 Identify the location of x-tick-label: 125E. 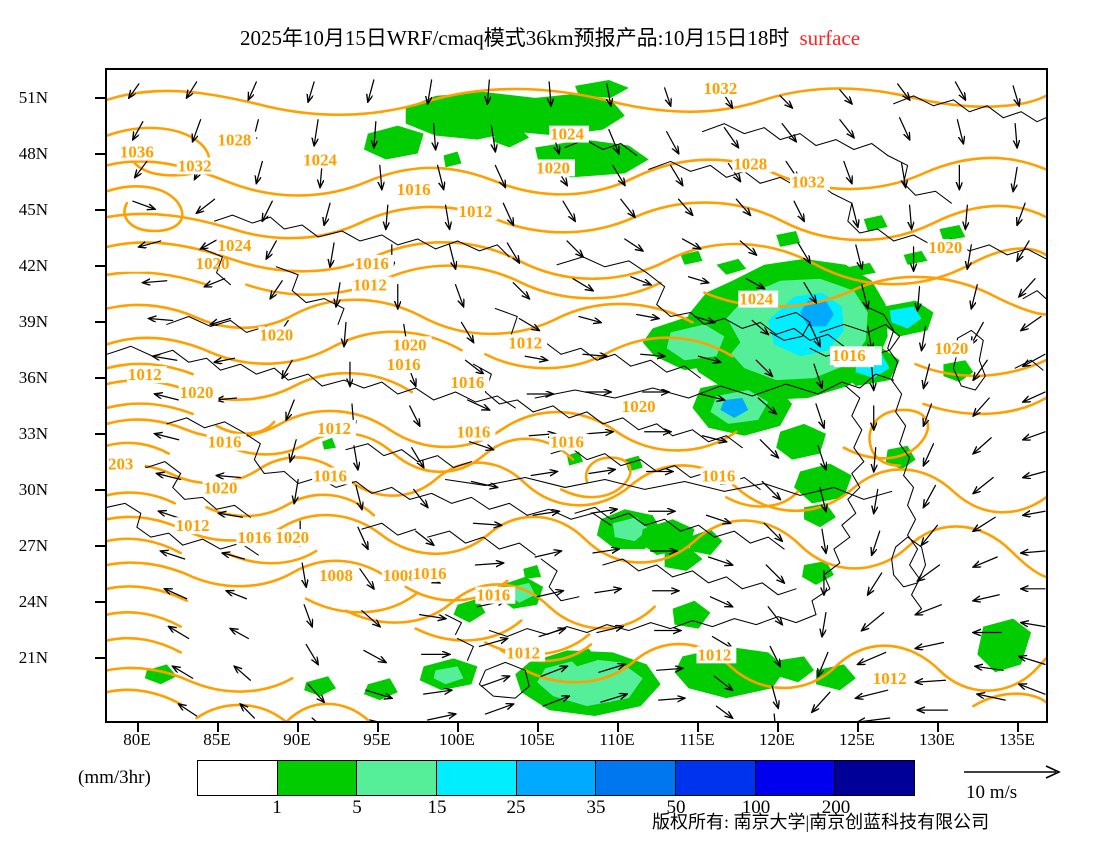
(857, 739).